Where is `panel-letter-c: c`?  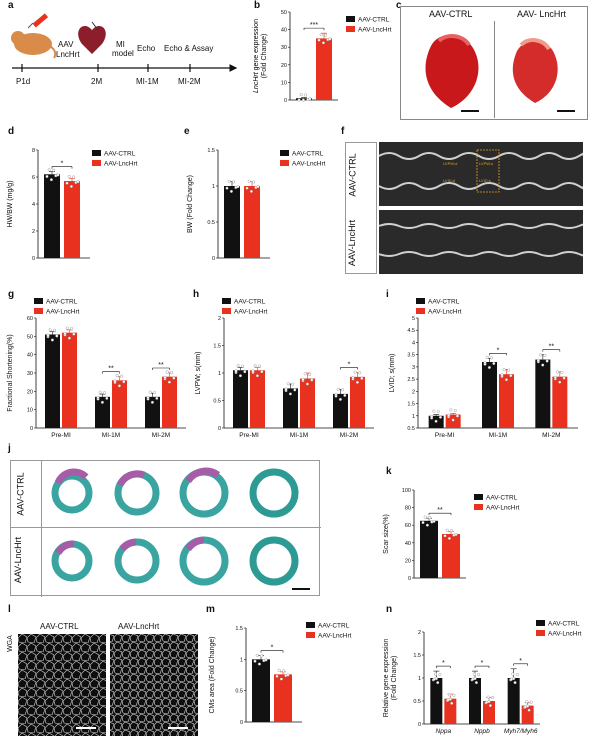
panel-letter-c: c is located at coordinates (399, 5).